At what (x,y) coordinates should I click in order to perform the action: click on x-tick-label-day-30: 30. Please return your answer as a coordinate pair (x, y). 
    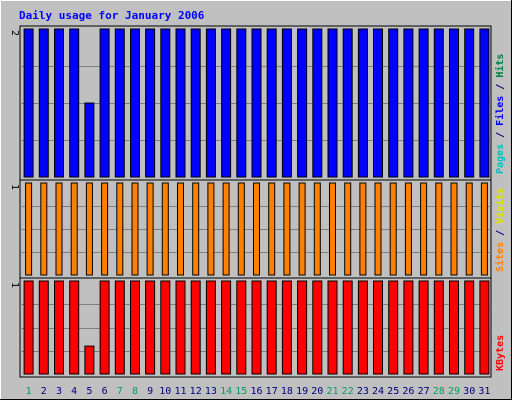
    Looking at the image, I should click on (469, 391).